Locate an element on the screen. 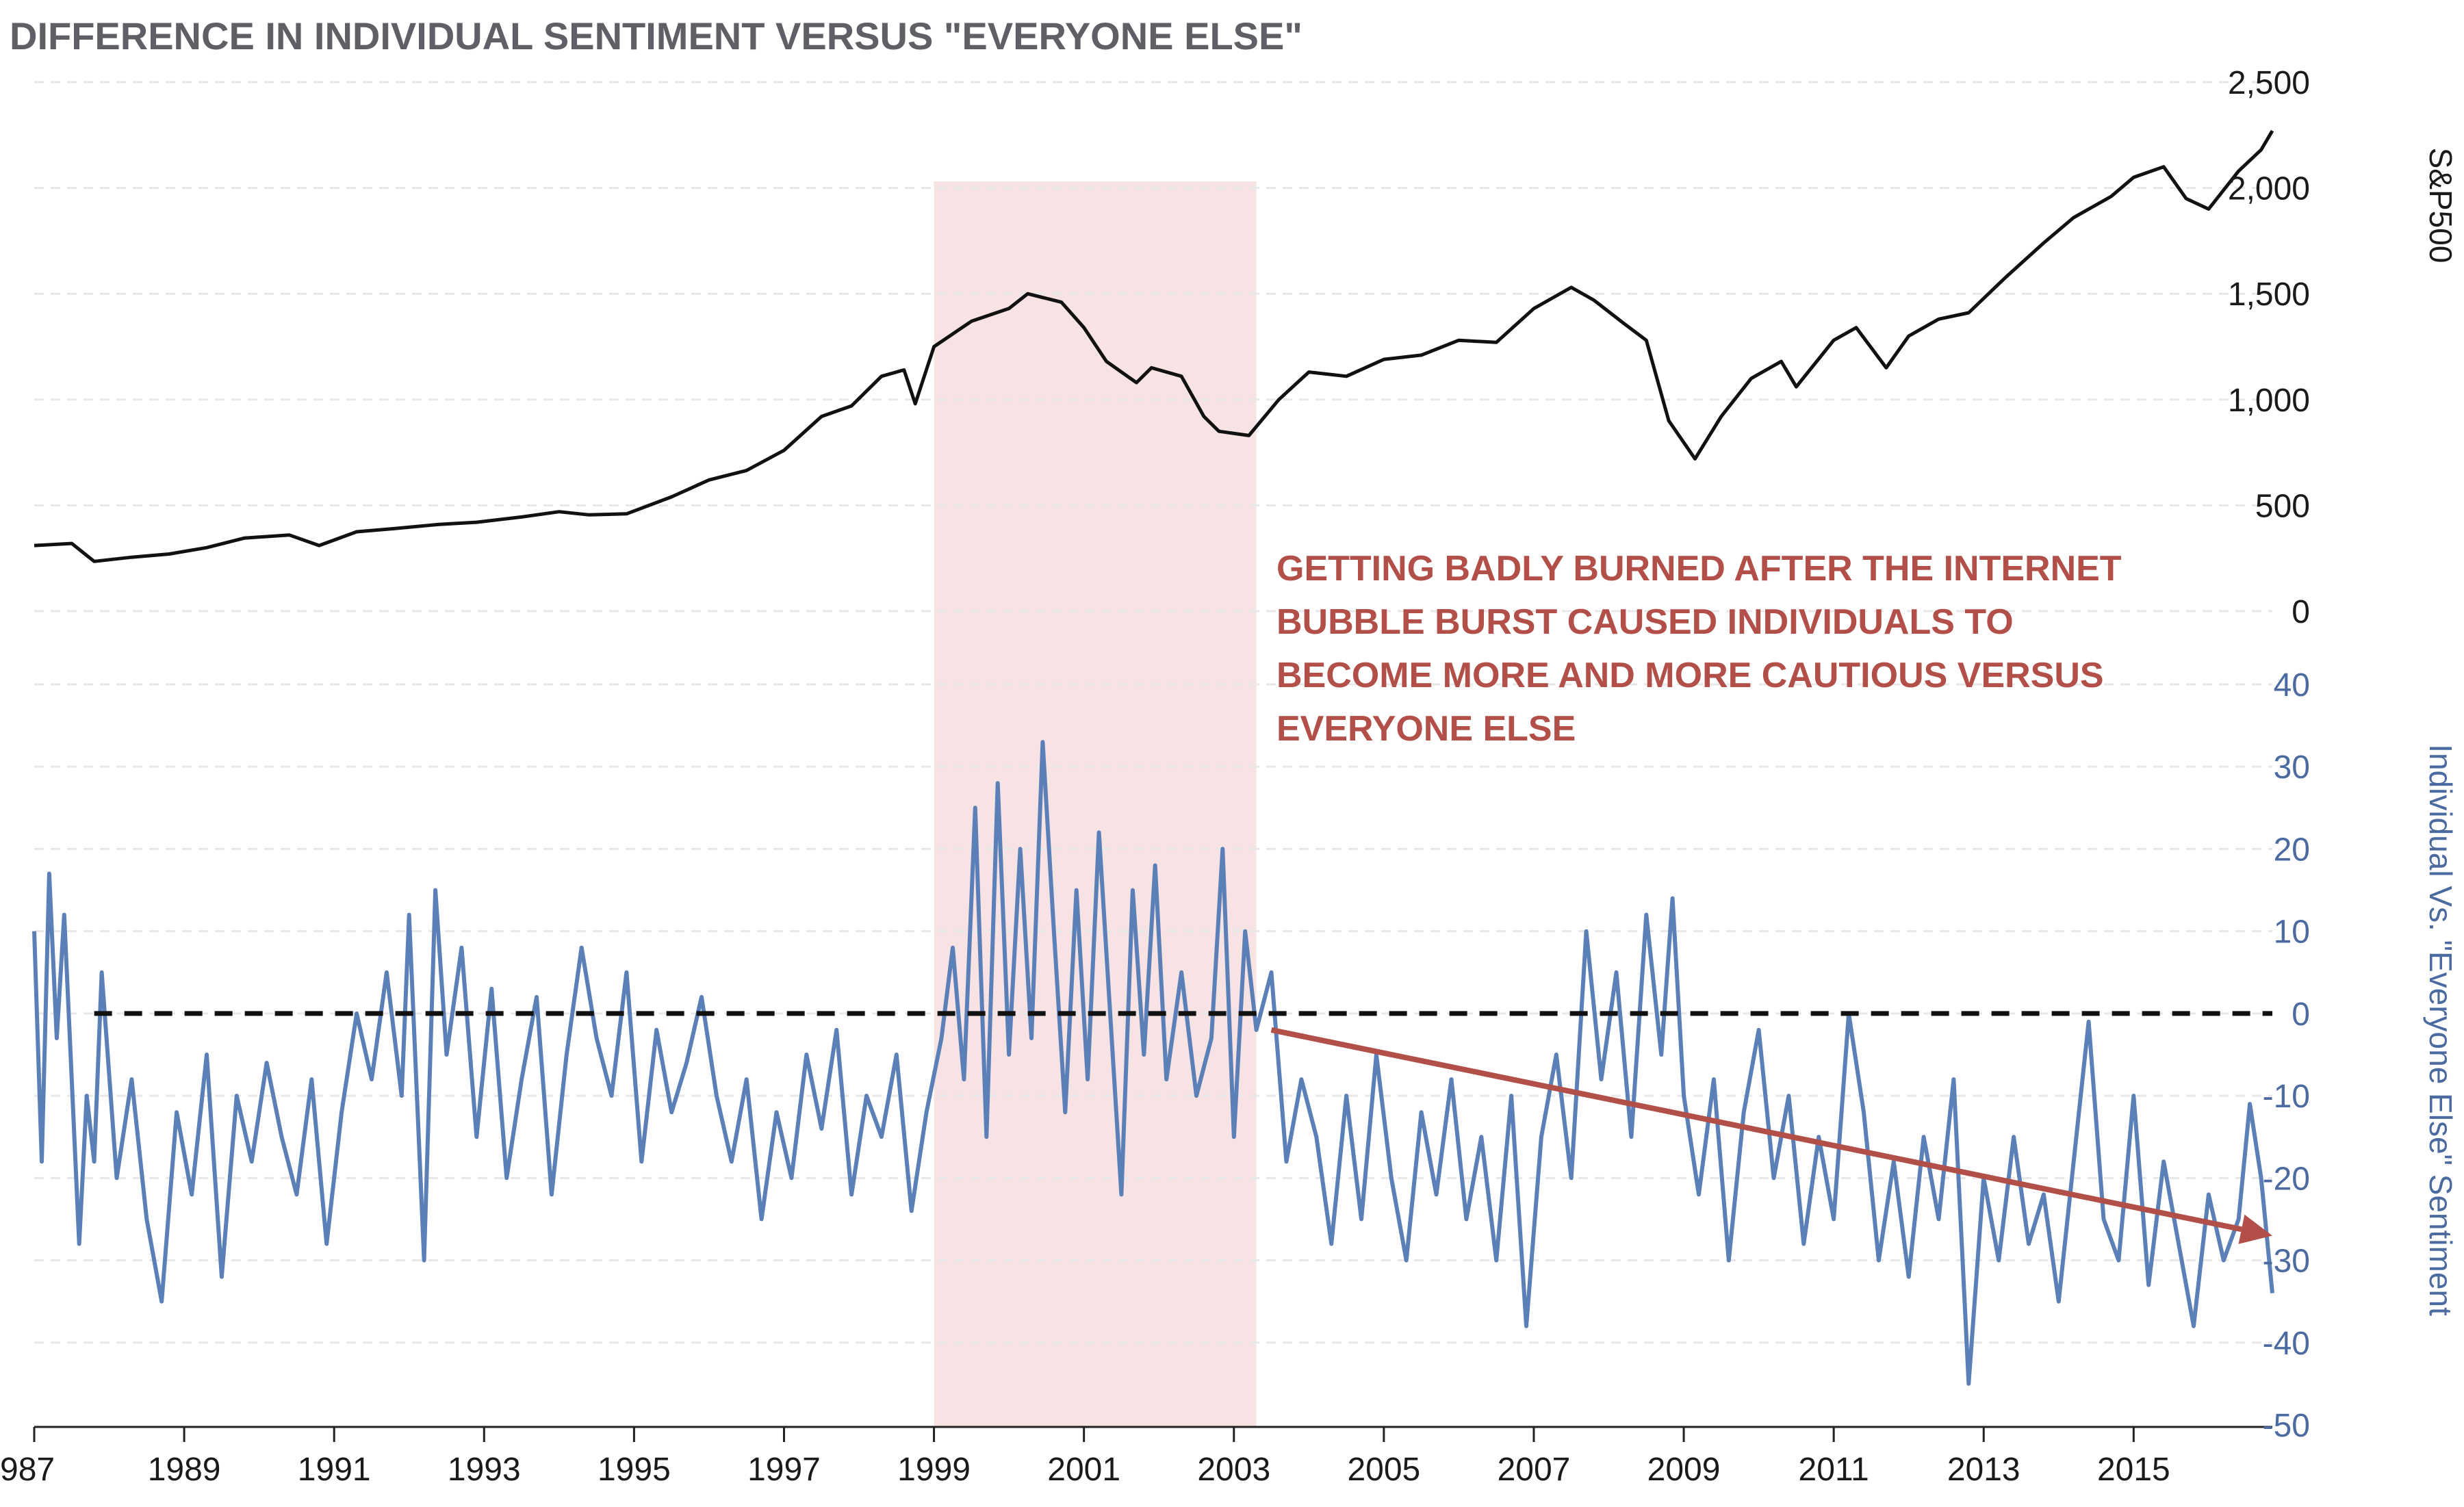 The height and width of the screenshot is (1507, 2464). sp500-tick-label: 500 is located at coordinates (2282, 506).